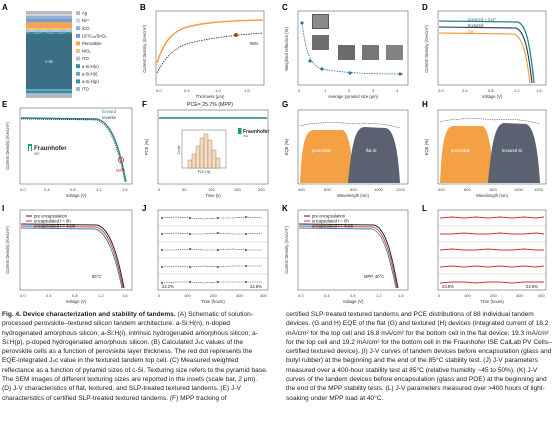 The height and width of the screenshot is (422, 554). What do you see at coordinates (37, 154) in the screenshot?
I see `svg-text: ISE` at bounding box center [37, 154].